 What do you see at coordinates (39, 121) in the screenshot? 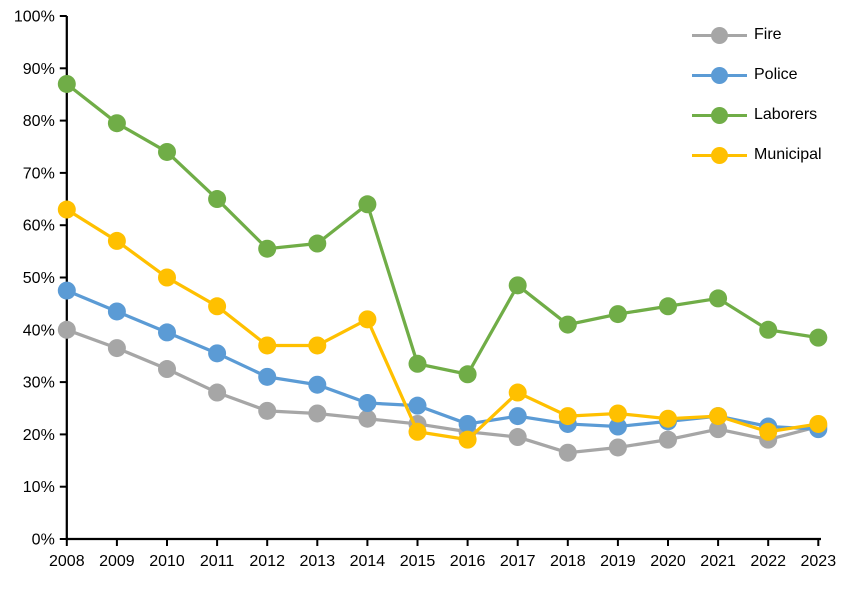
I see `y-tick-label: 80%` at bounding box center [39, 121].